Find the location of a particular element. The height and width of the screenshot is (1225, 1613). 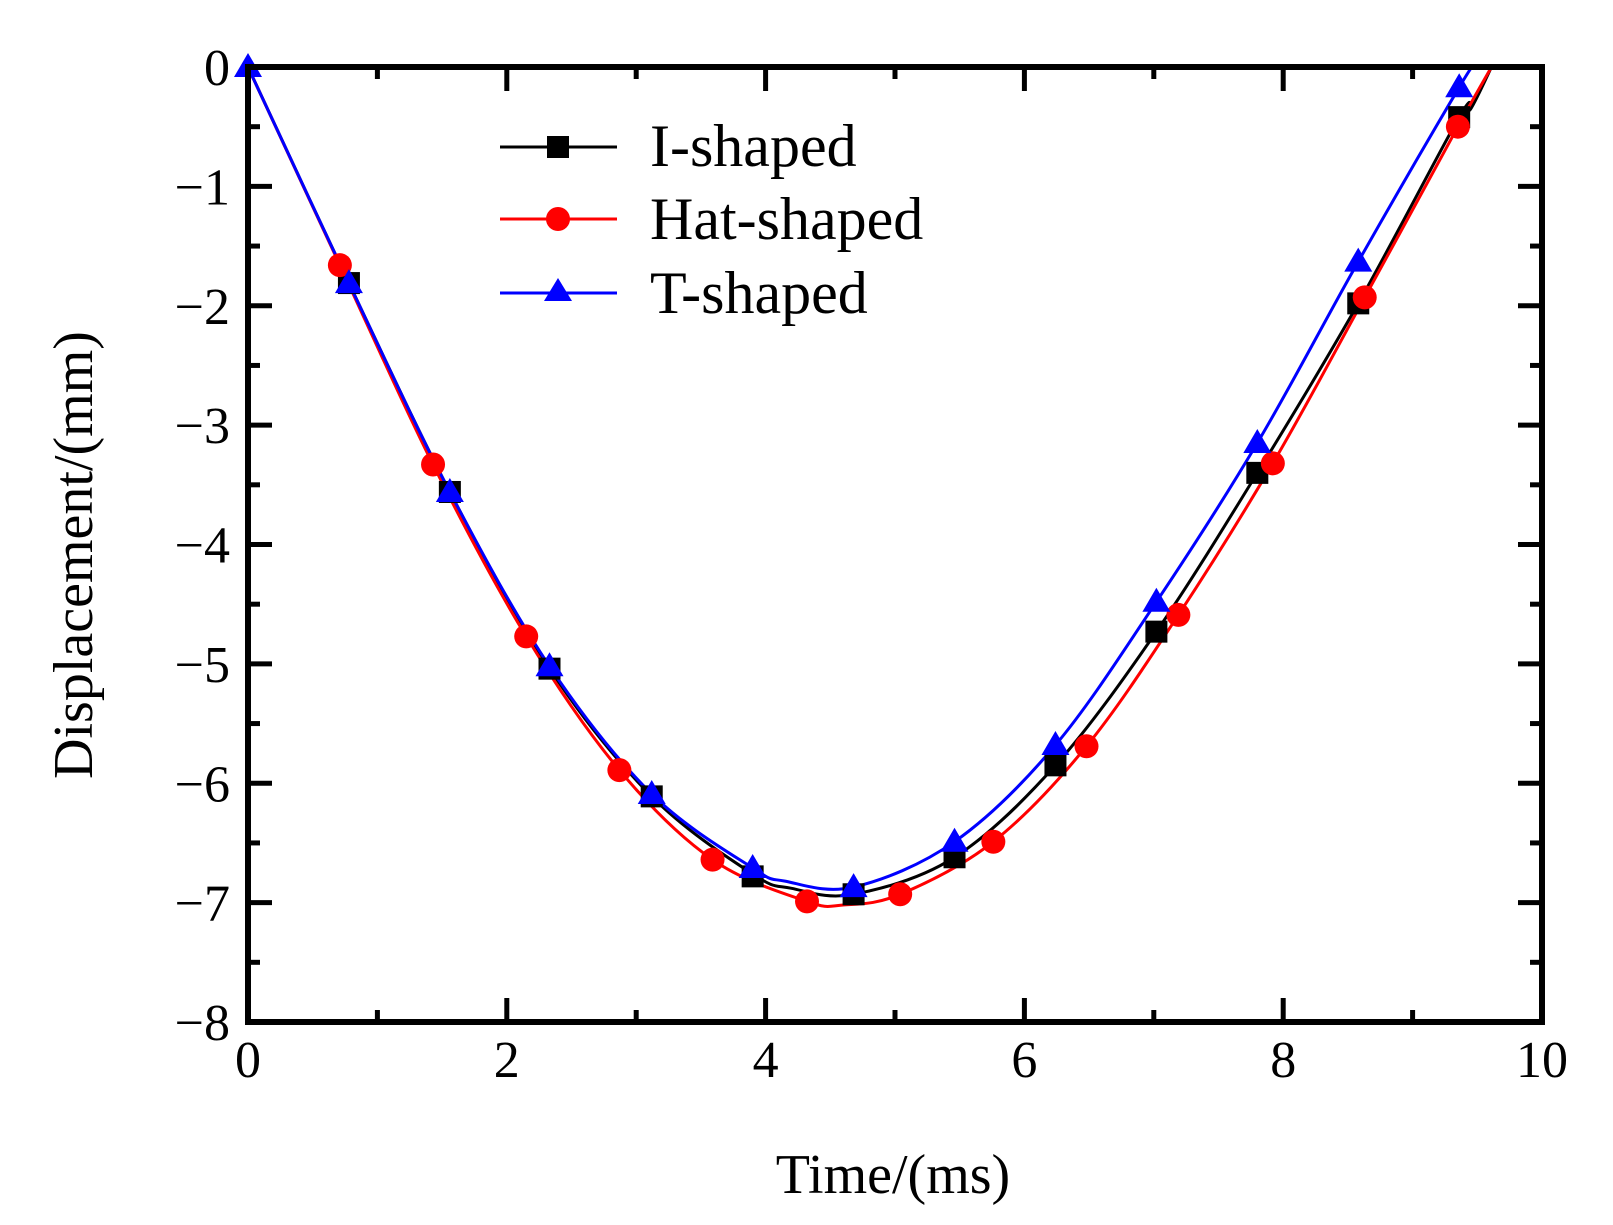

x-axis-title: Time/(ms) is located at coordinates (893, 1175).